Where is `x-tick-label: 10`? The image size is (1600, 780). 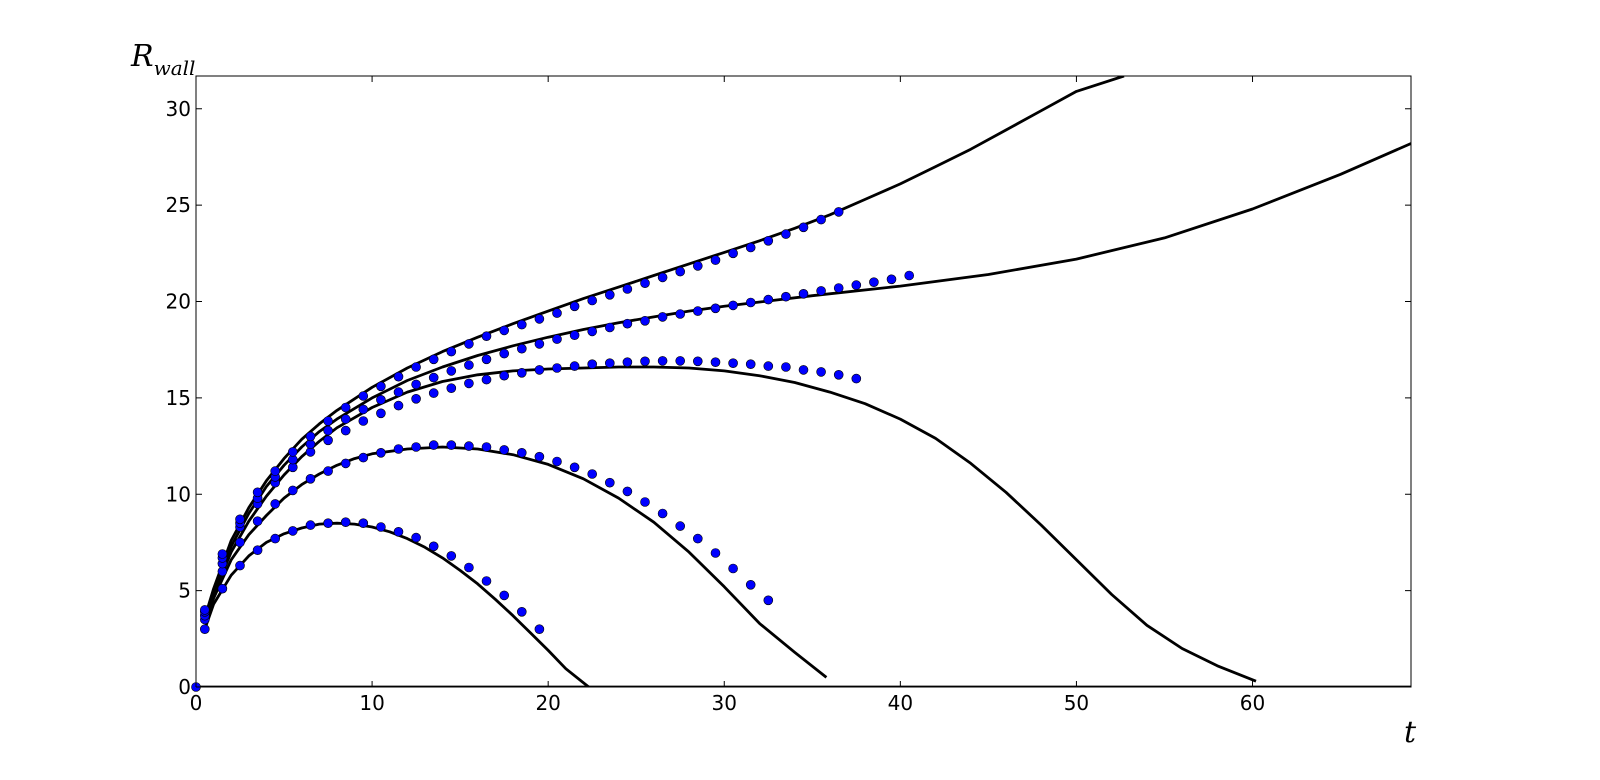 x-tick-label: 10 is located at coordinates (371, 703).